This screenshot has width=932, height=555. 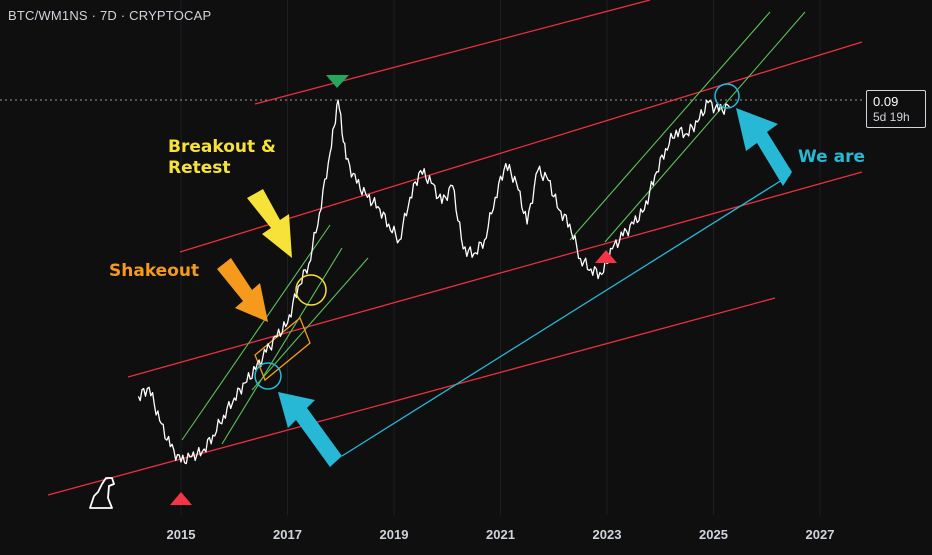 I want to click on x-tick-label-2021: 2021, so click(x=500, y=534).